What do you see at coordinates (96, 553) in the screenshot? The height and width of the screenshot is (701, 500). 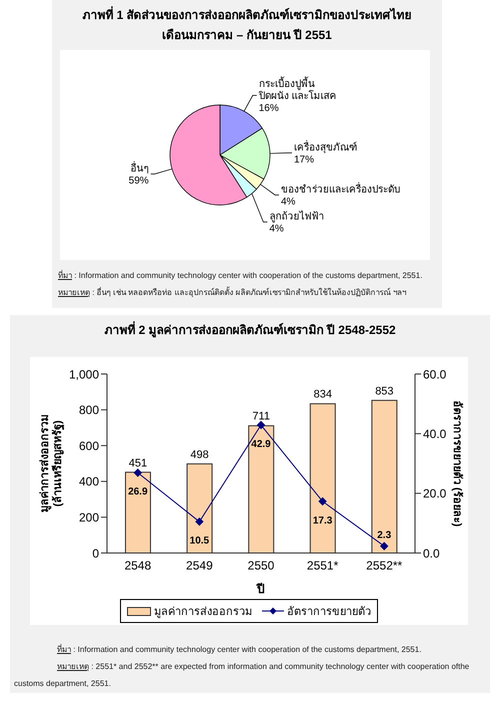 I see `y-tick-label: 0` at bounding box center [96, 553].